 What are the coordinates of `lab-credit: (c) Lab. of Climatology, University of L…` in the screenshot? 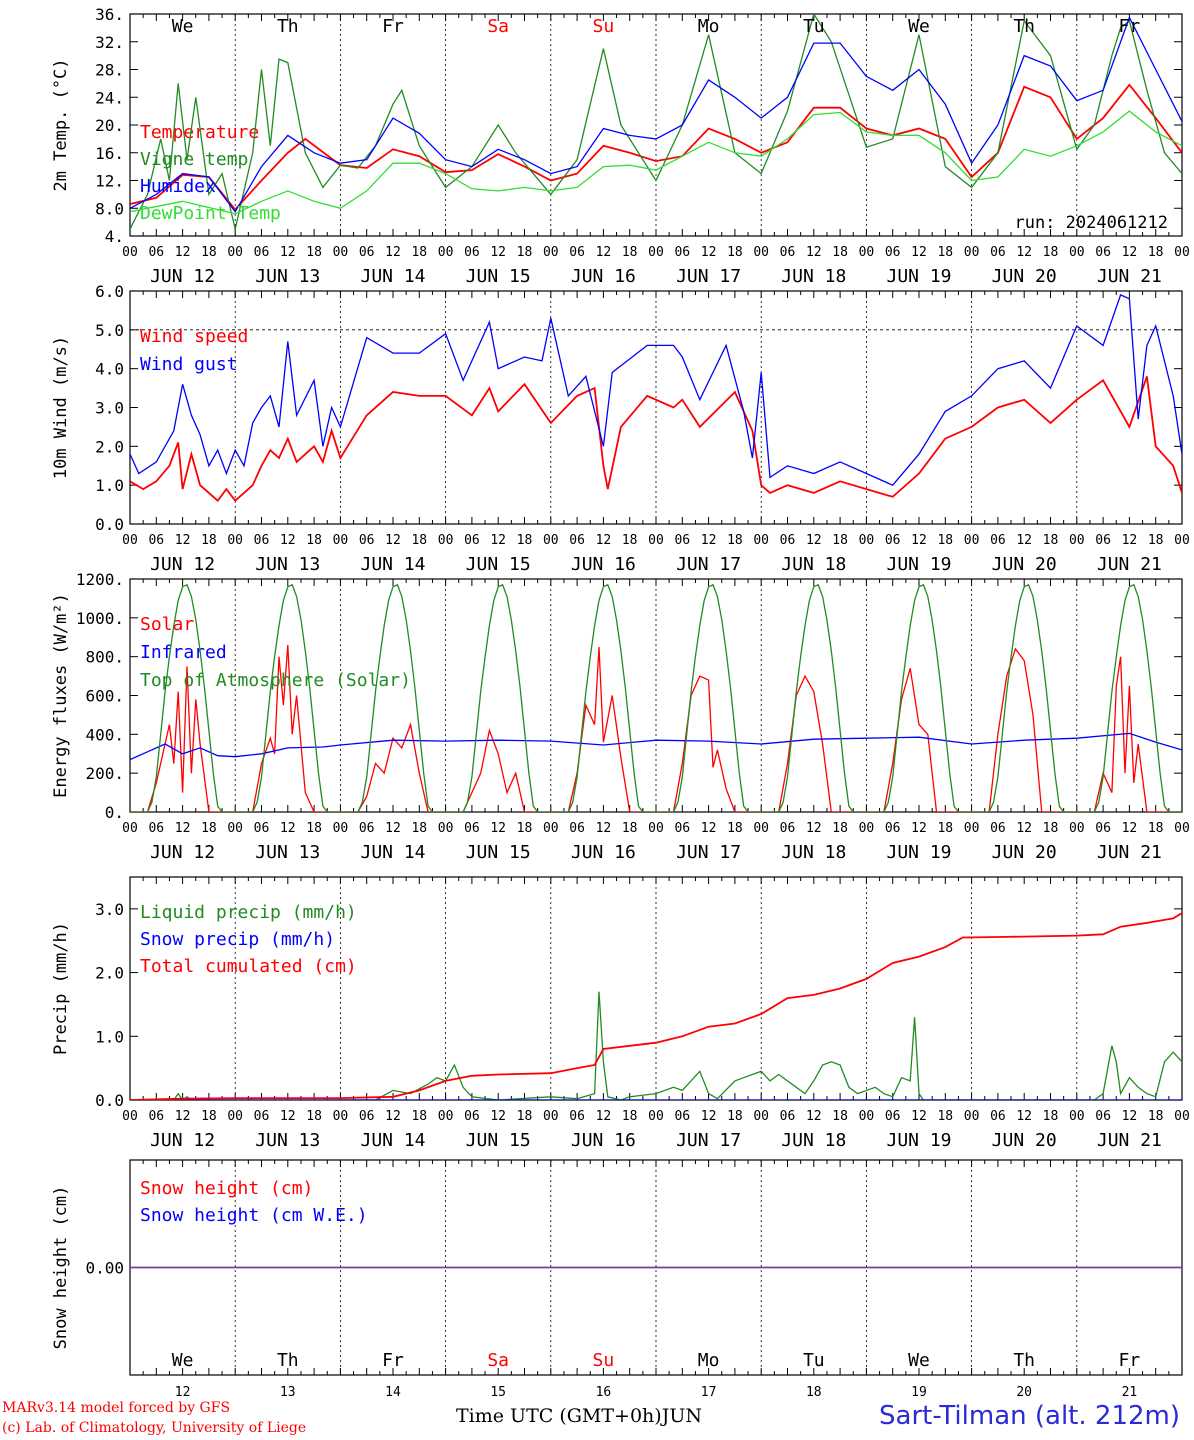 It's located at (154, 1428).